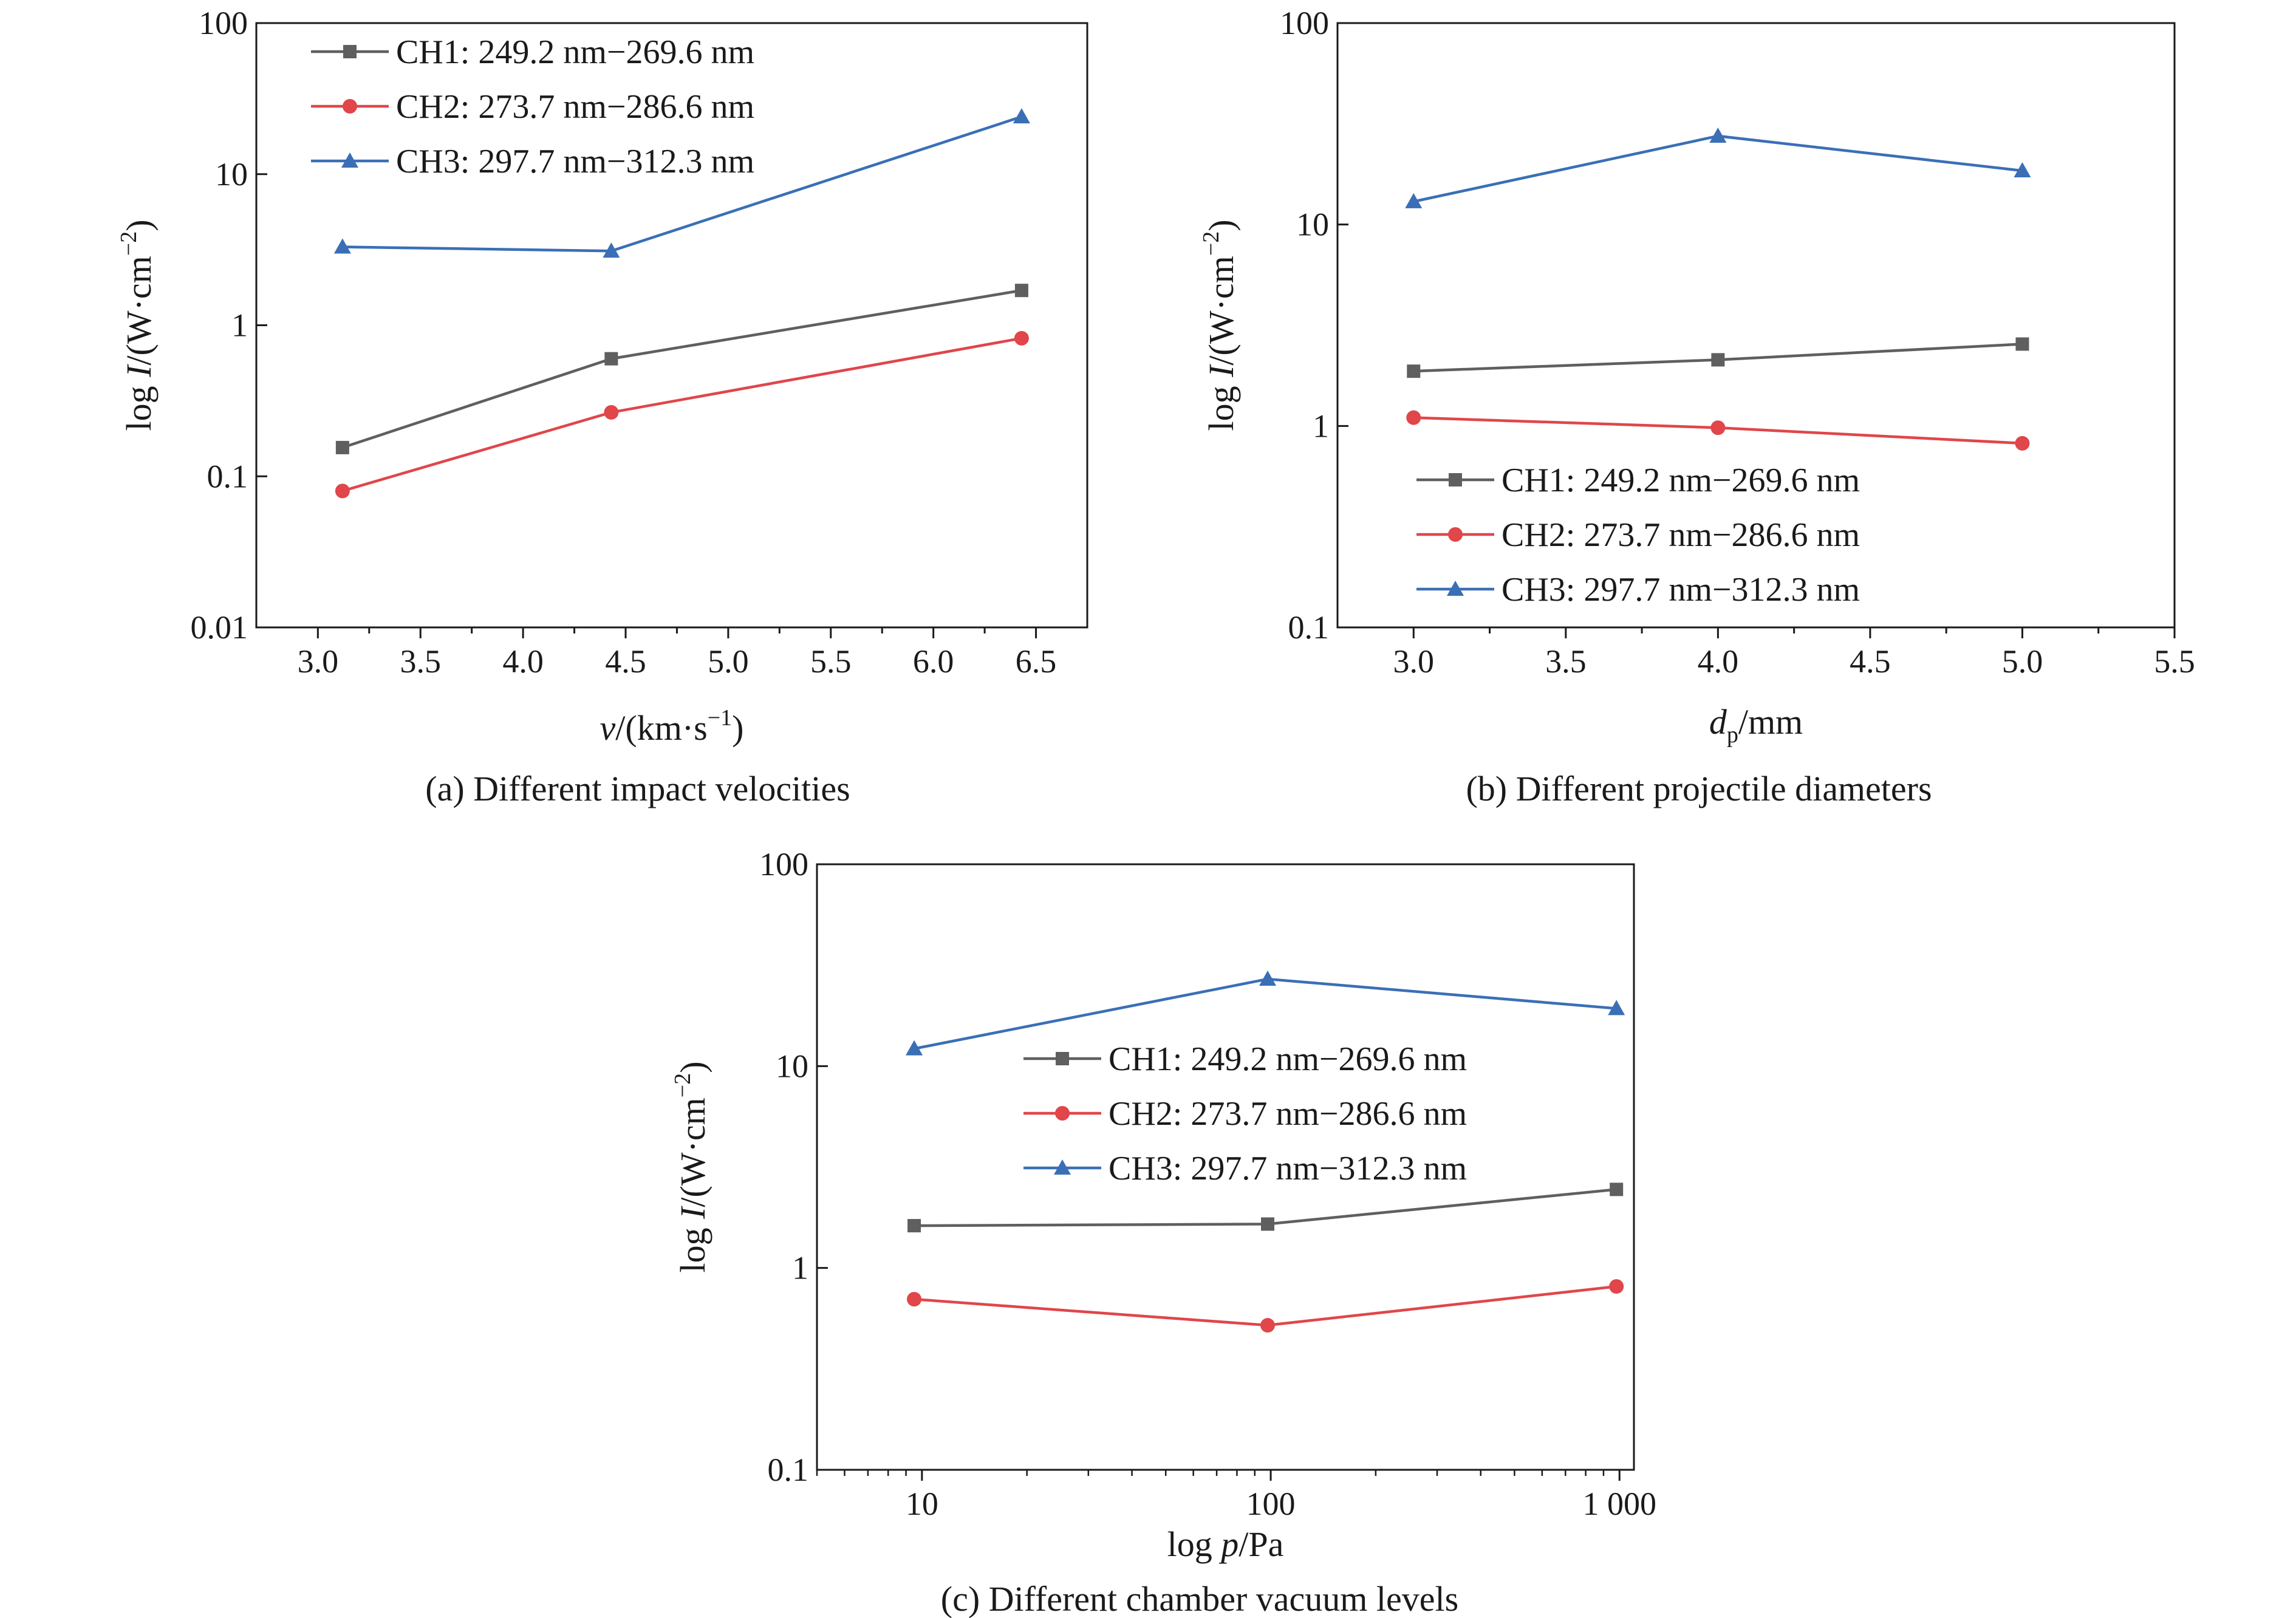 The width and height of the screenshot is (2296, 1618). I want to click on x-axis-label: v/(km·s−1), so click(672, 727).